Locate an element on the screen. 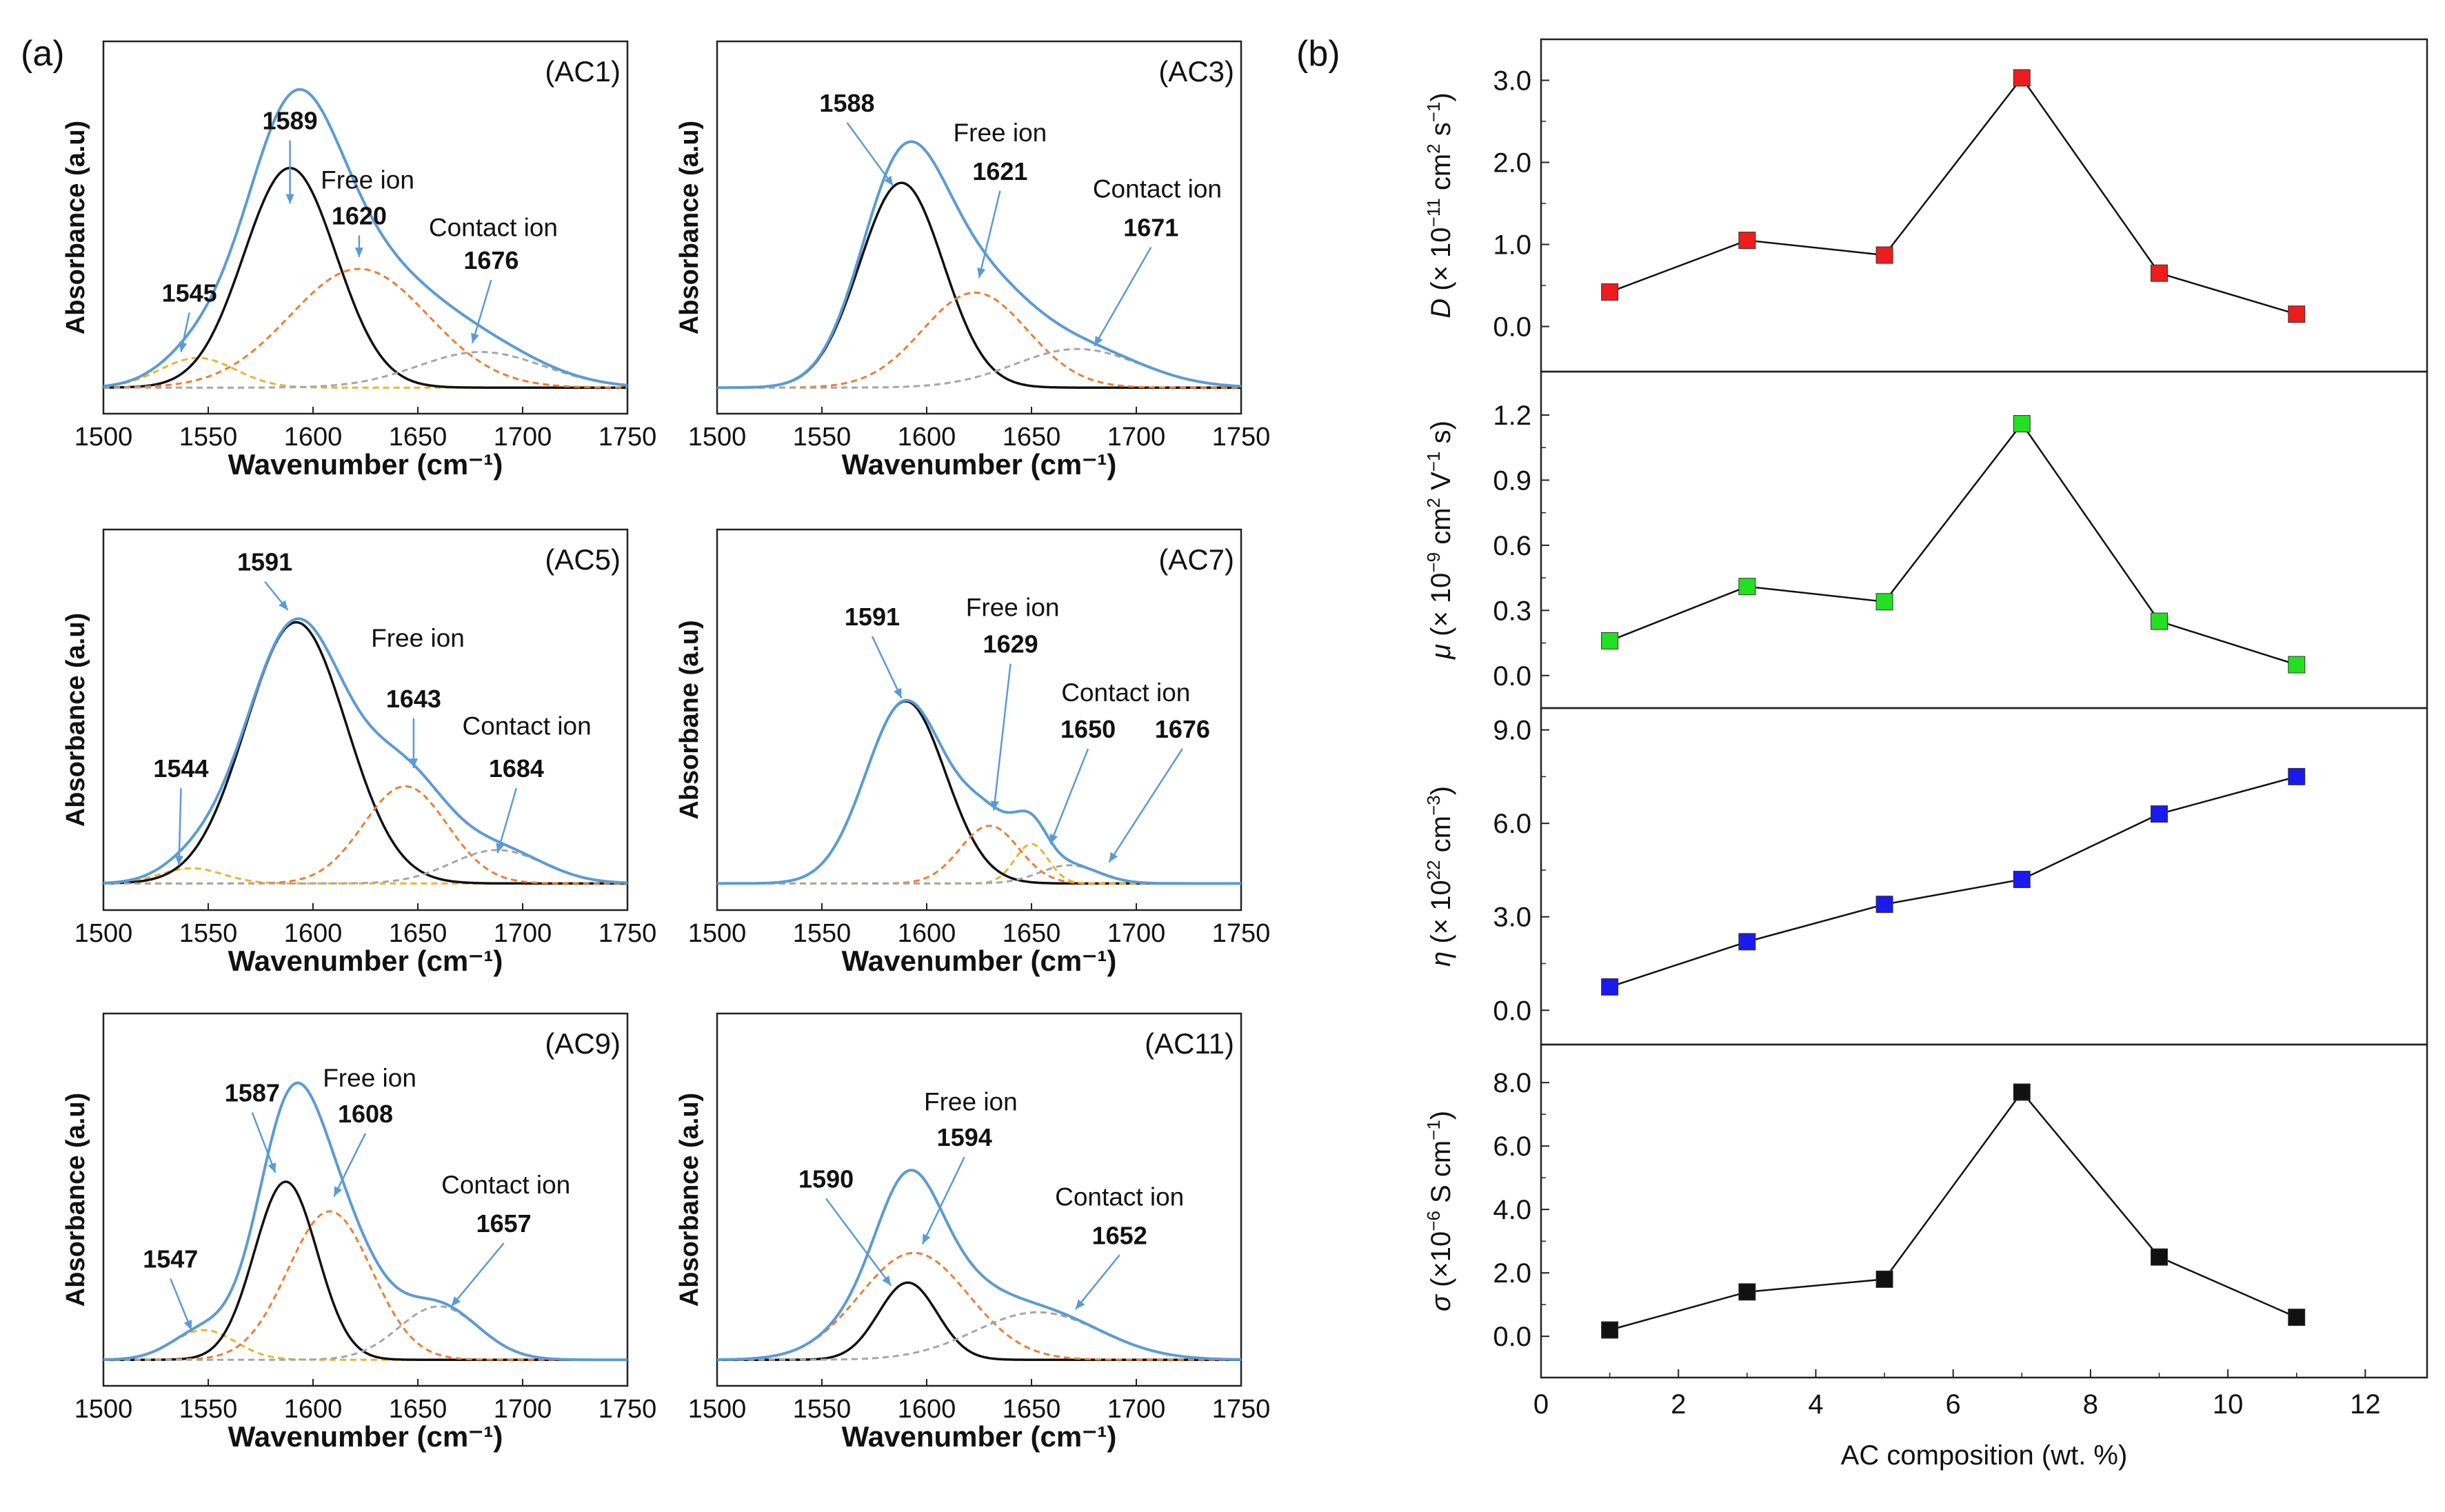 This screenshot has height=1512, width=2445. y-axis-label: σ (×10−6 S cm−1) is located at coordinates (1440, 1211).